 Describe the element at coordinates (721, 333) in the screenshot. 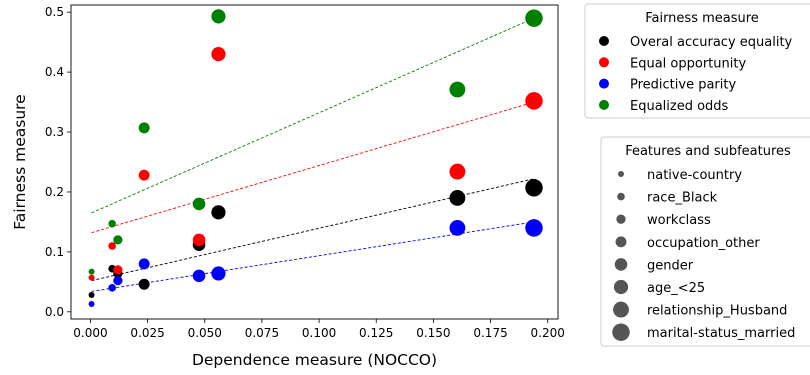

I see `legend-entry: marital-status_married` at that location.